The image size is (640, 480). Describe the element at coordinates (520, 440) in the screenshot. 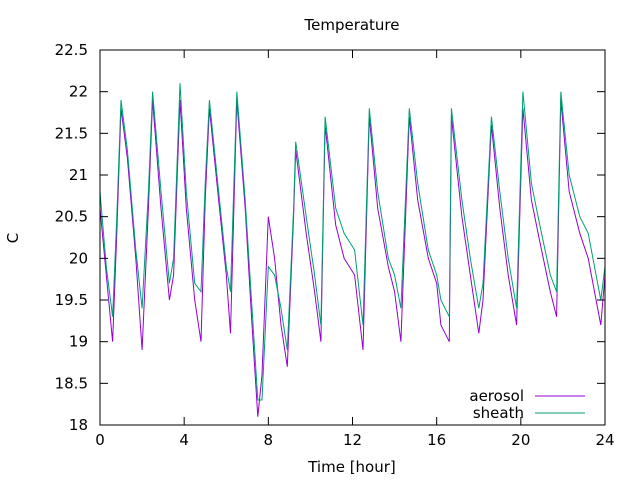

I see `x-tick-label: 20` at that location.